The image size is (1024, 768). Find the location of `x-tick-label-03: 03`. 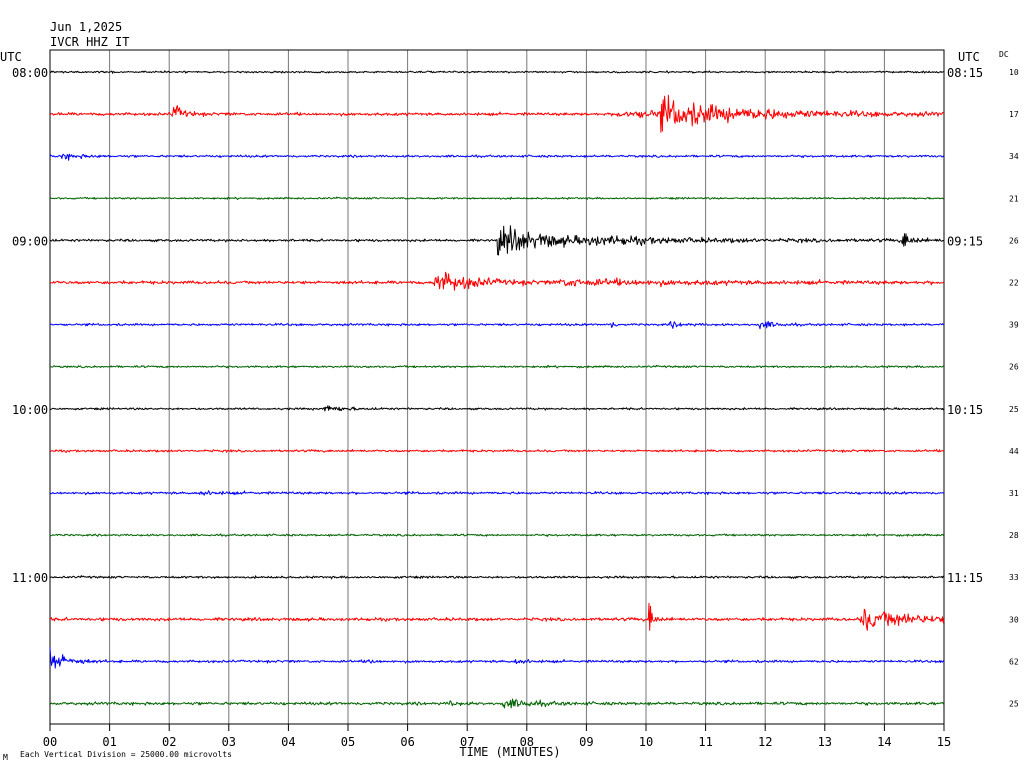

x-tick-label-03: 03 is located at coordinates (229, 742).